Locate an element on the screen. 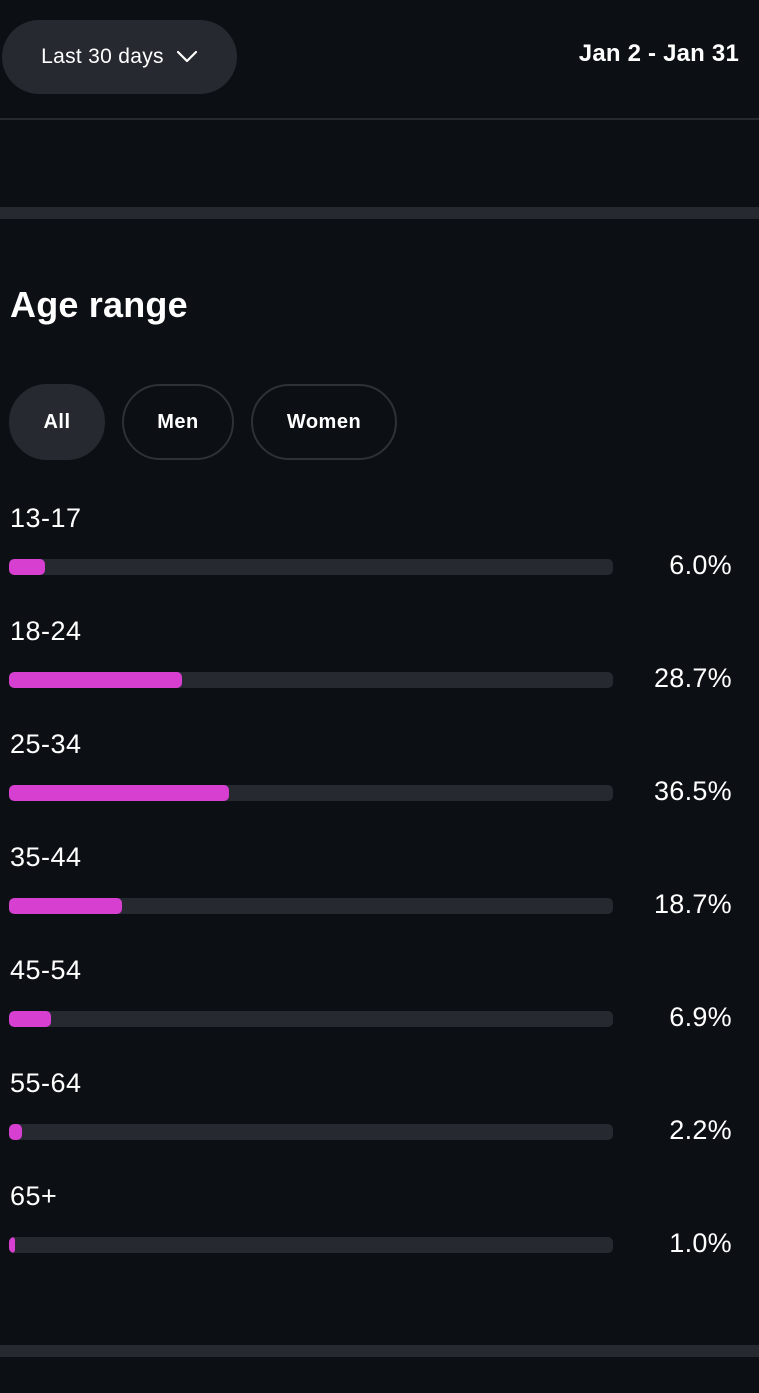  age-range-row: 55-64 2.2% is located at coordinates (379, 1124).